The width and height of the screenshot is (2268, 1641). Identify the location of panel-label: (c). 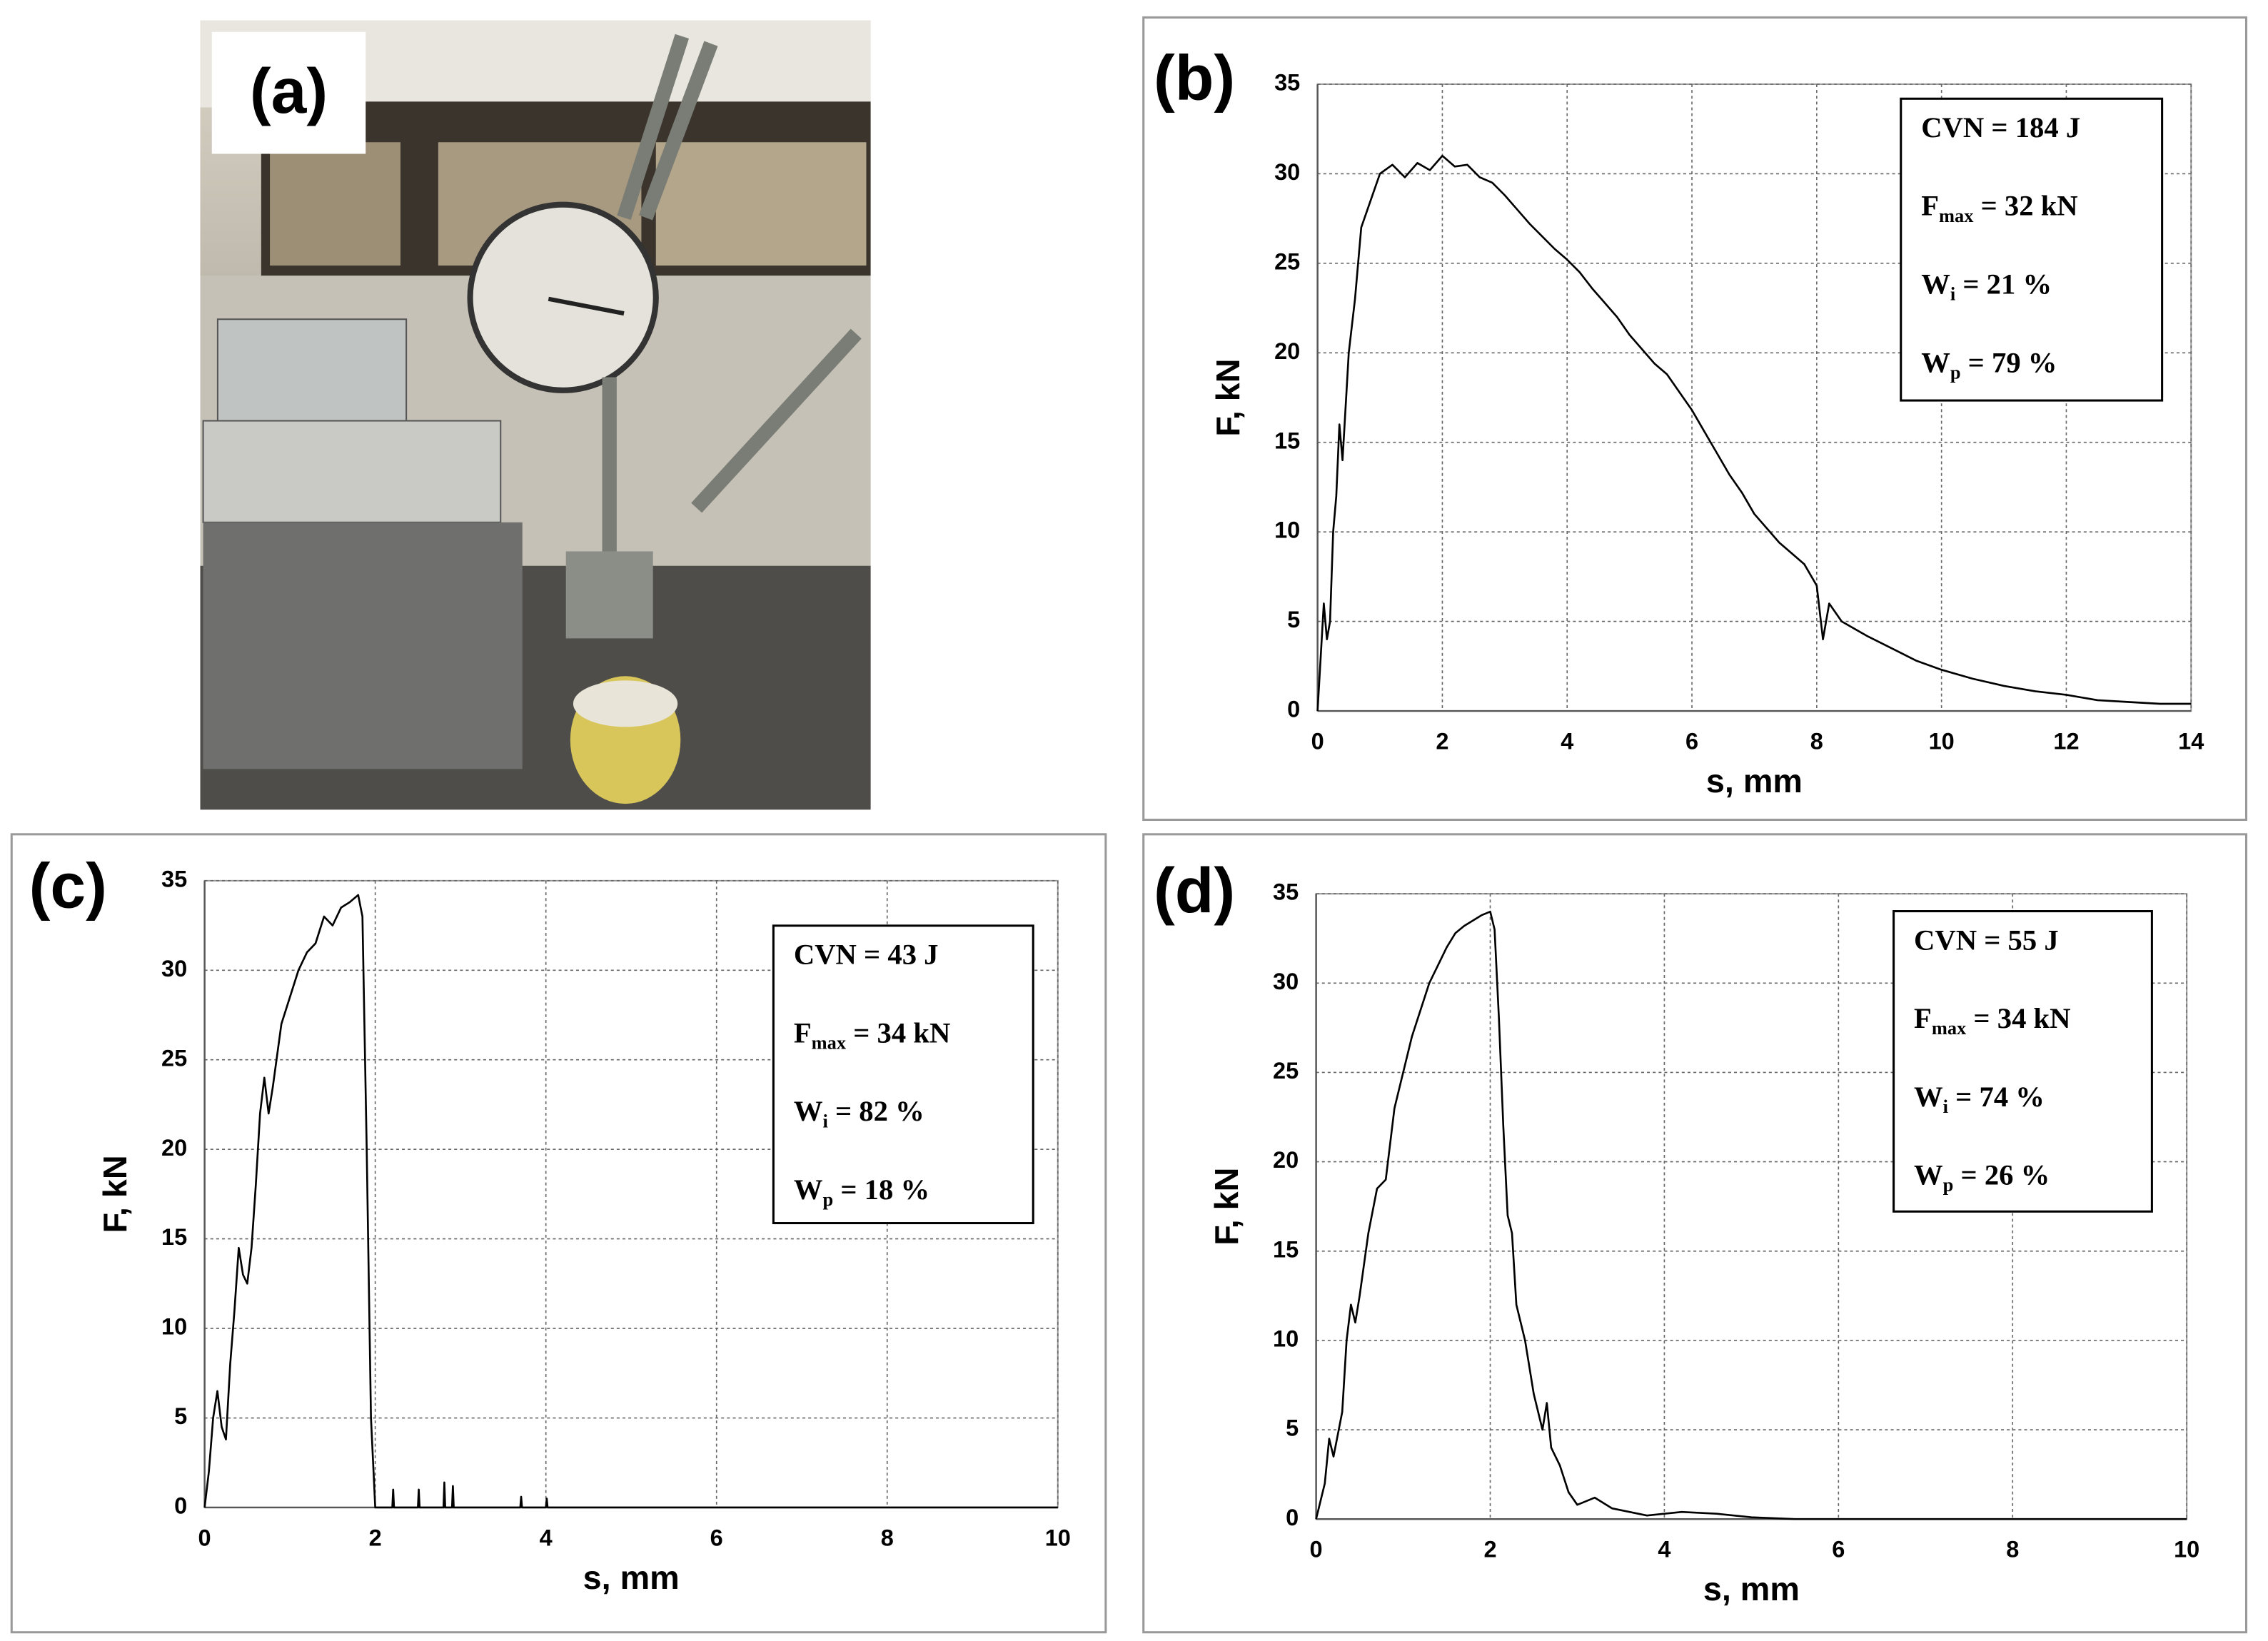
(68, 886).